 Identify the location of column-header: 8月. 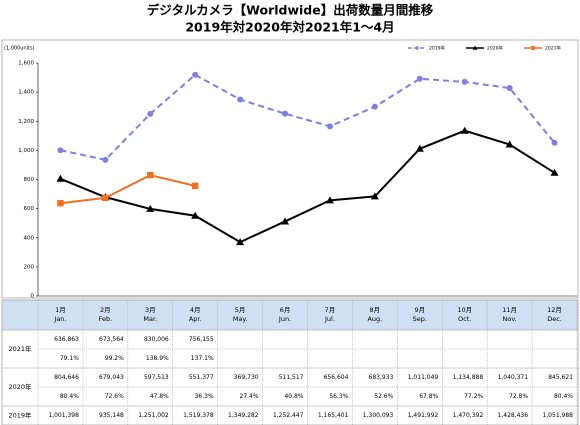
(375, 310).